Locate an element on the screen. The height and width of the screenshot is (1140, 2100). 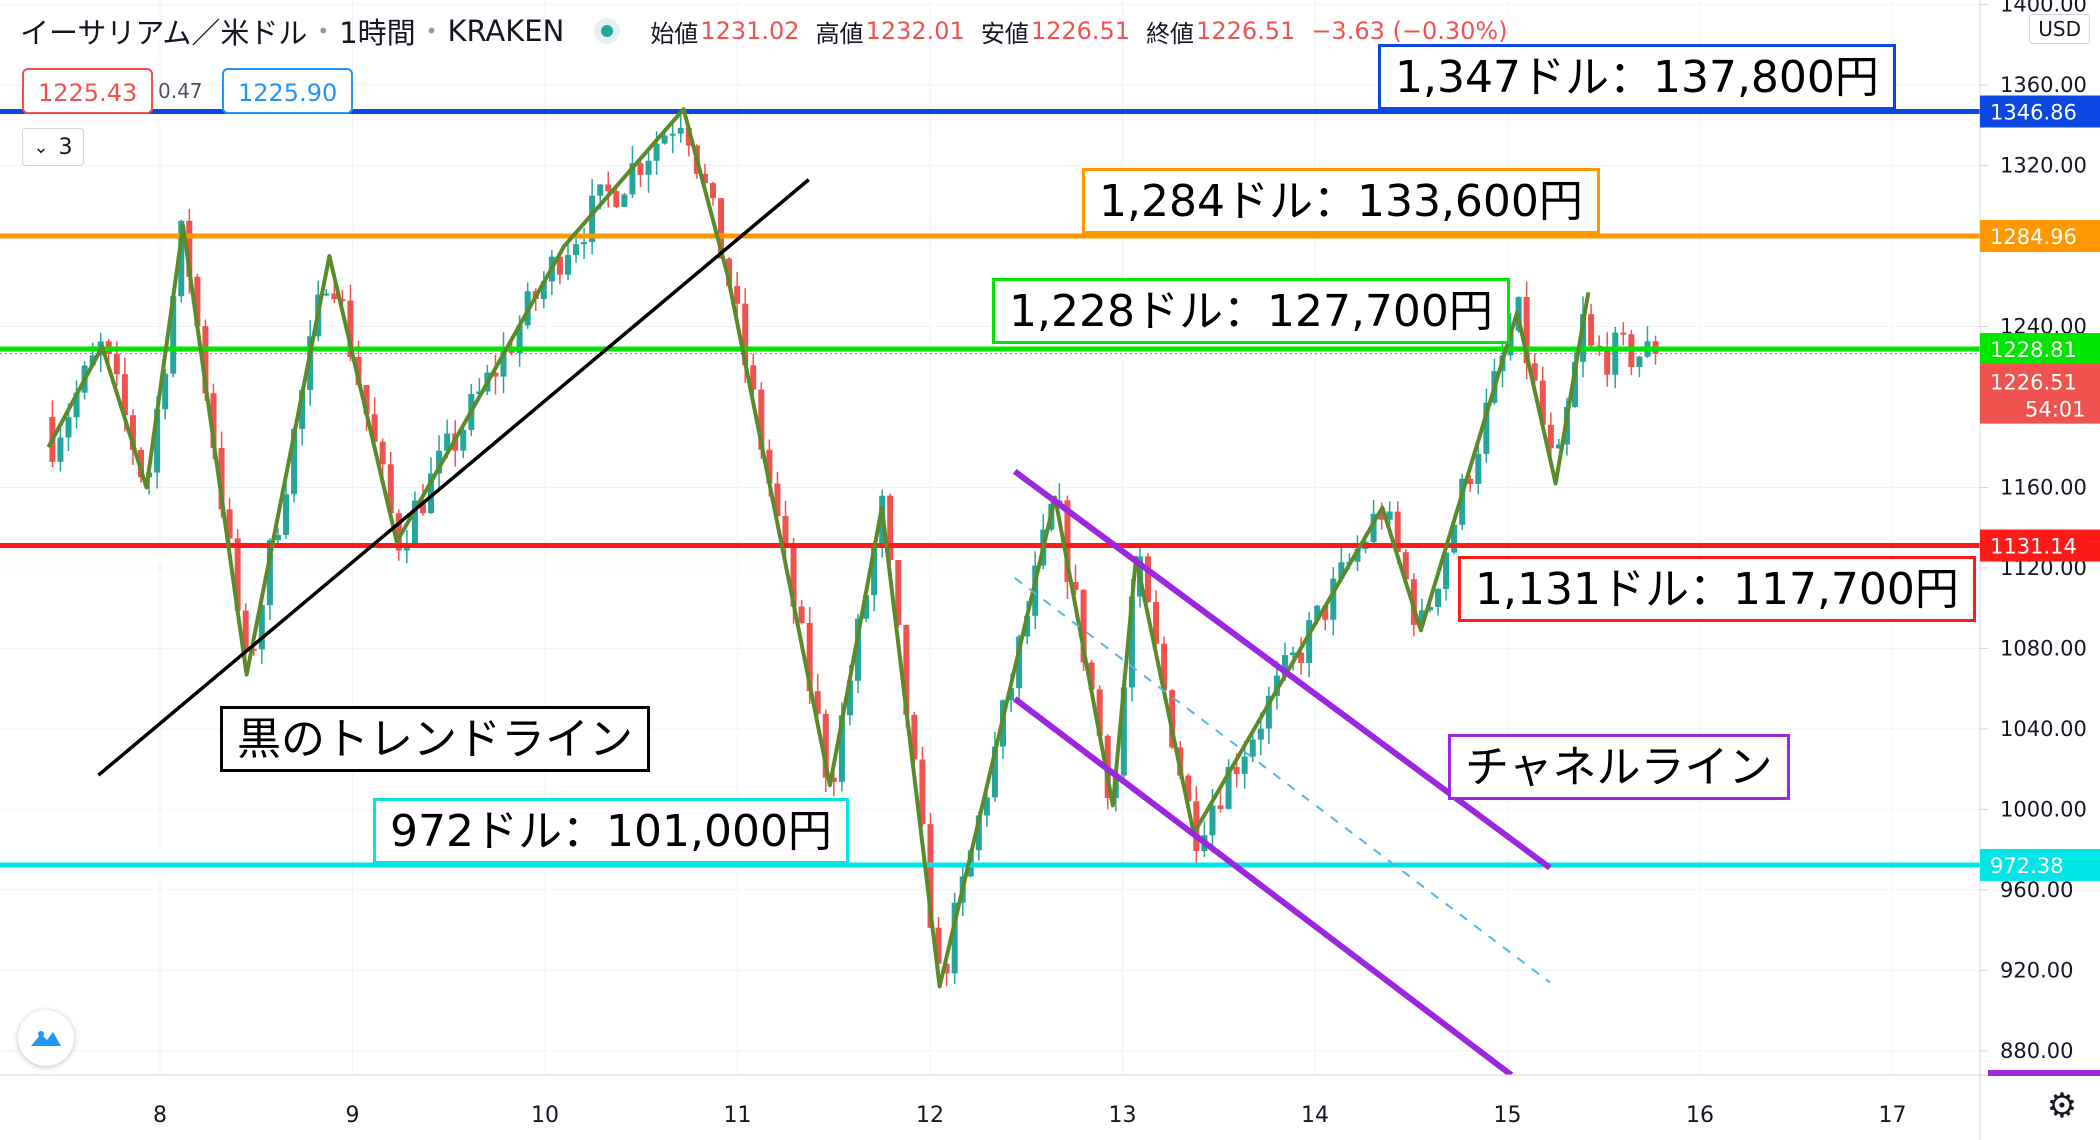
buy-price-button: 1225.90 is located at coordinates (288, 91).